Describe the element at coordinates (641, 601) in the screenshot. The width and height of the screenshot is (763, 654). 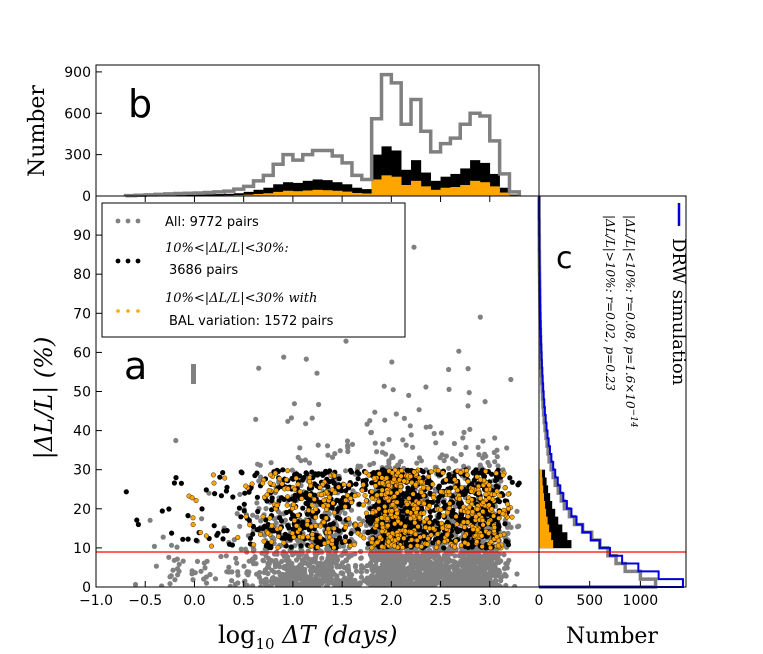
I see `c-x-tick-label: 1000` at that location.